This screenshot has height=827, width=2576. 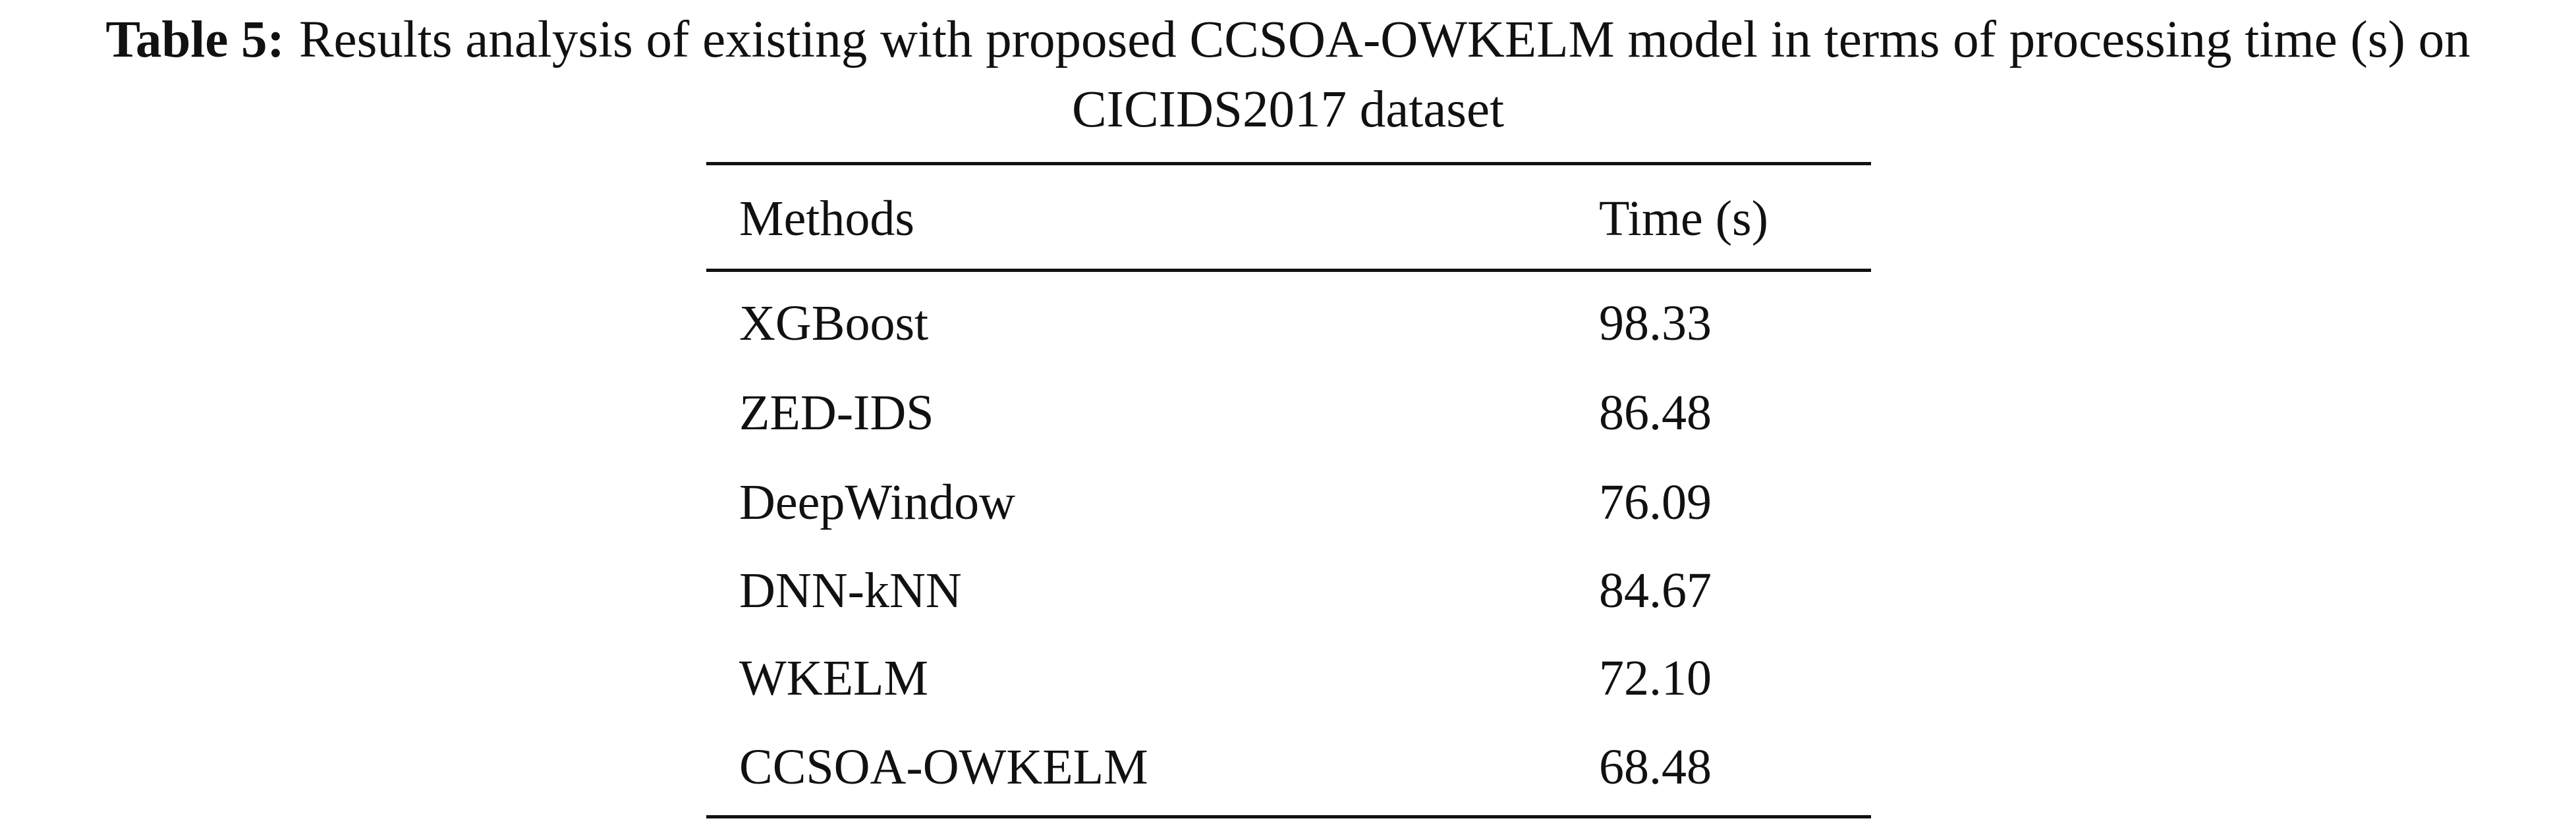 What do you see at coordinates (1288, 164) in the screenshot?
I see `top-rule` at bounding box center [1288, 164].